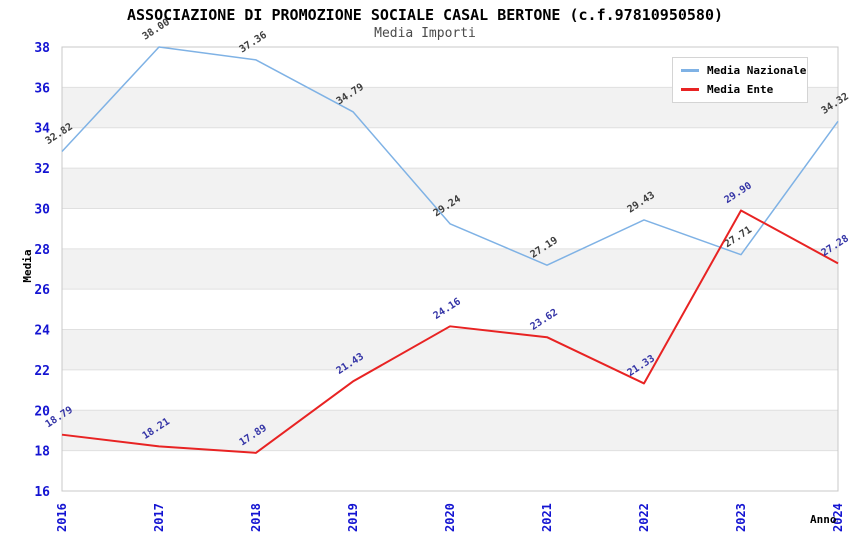 This screenshot has width=850, height=550. Describe the element at coordinates (838, 517) in the screenshot. I see `x-tick-label: 2024` at that location.